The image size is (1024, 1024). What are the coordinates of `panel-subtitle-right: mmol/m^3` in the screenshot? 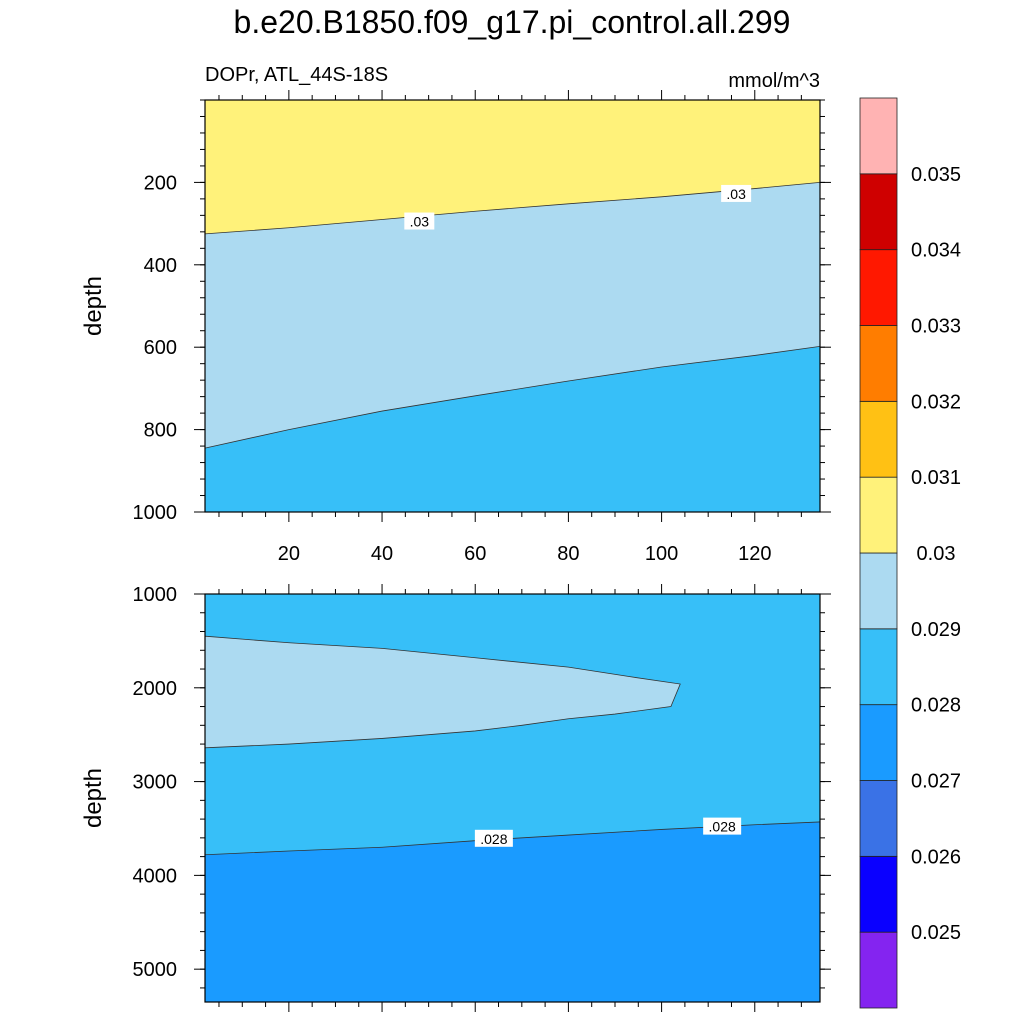 It's located at (774, 81).